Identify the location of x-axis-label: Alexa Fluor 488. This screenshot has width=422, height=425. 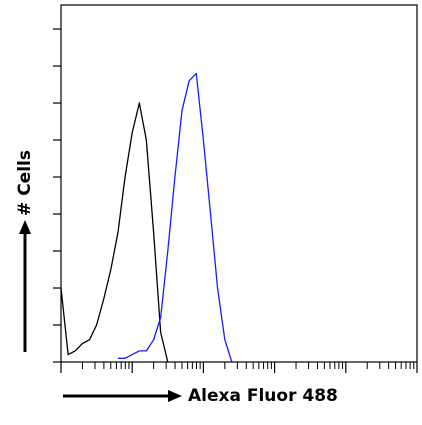
(263, 396).